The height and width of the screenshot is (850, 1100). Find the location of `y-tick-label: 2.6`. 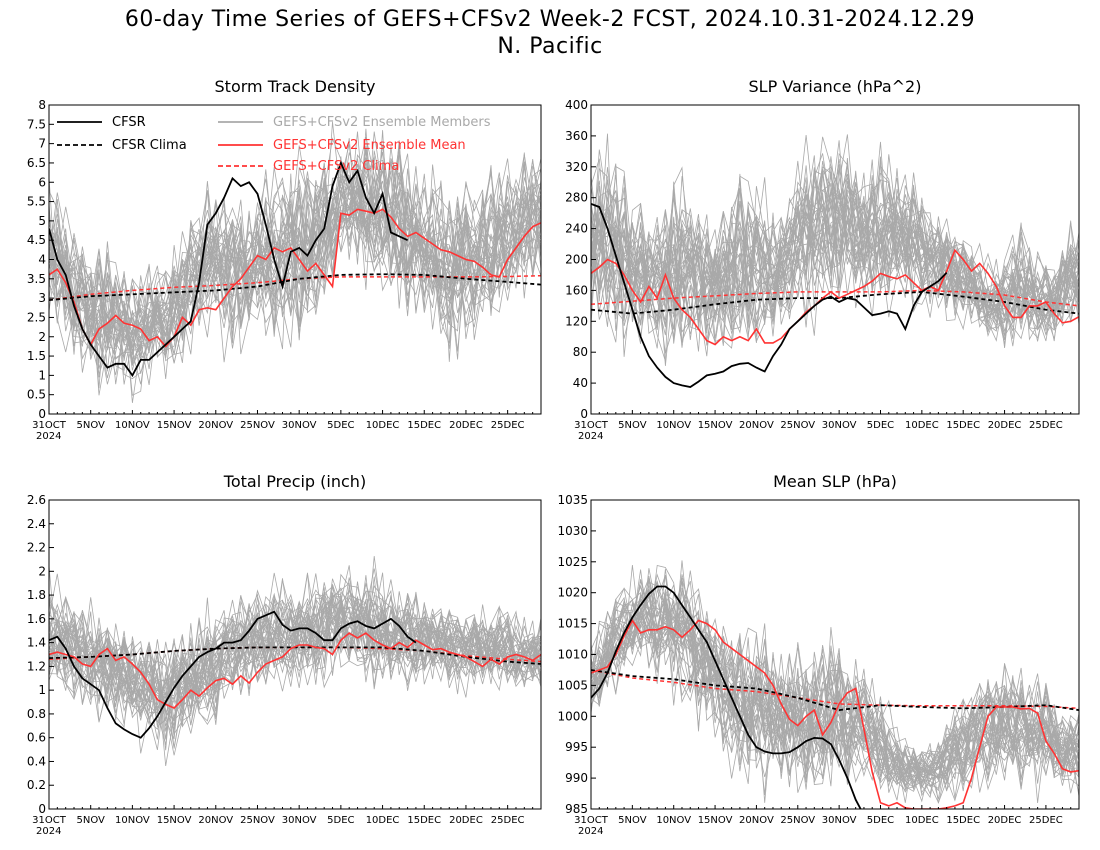

y-tick-label: 2.6 is located at coordinates (36, 500).